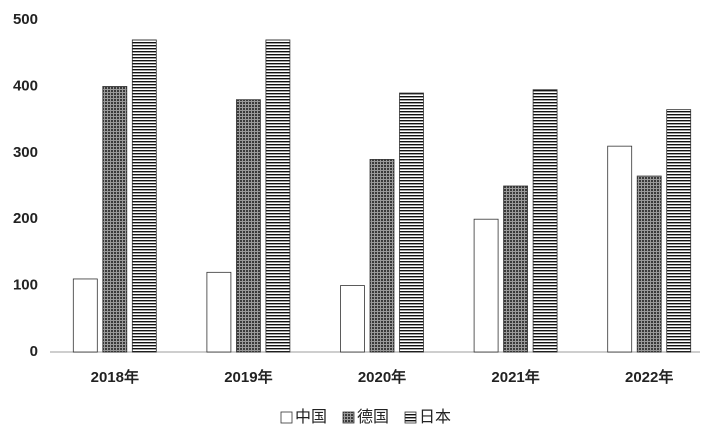 Image resolution: width=701 pixels, height=427 pixels. I want to click on x-tick-label: 2022年, so click(649, 377).